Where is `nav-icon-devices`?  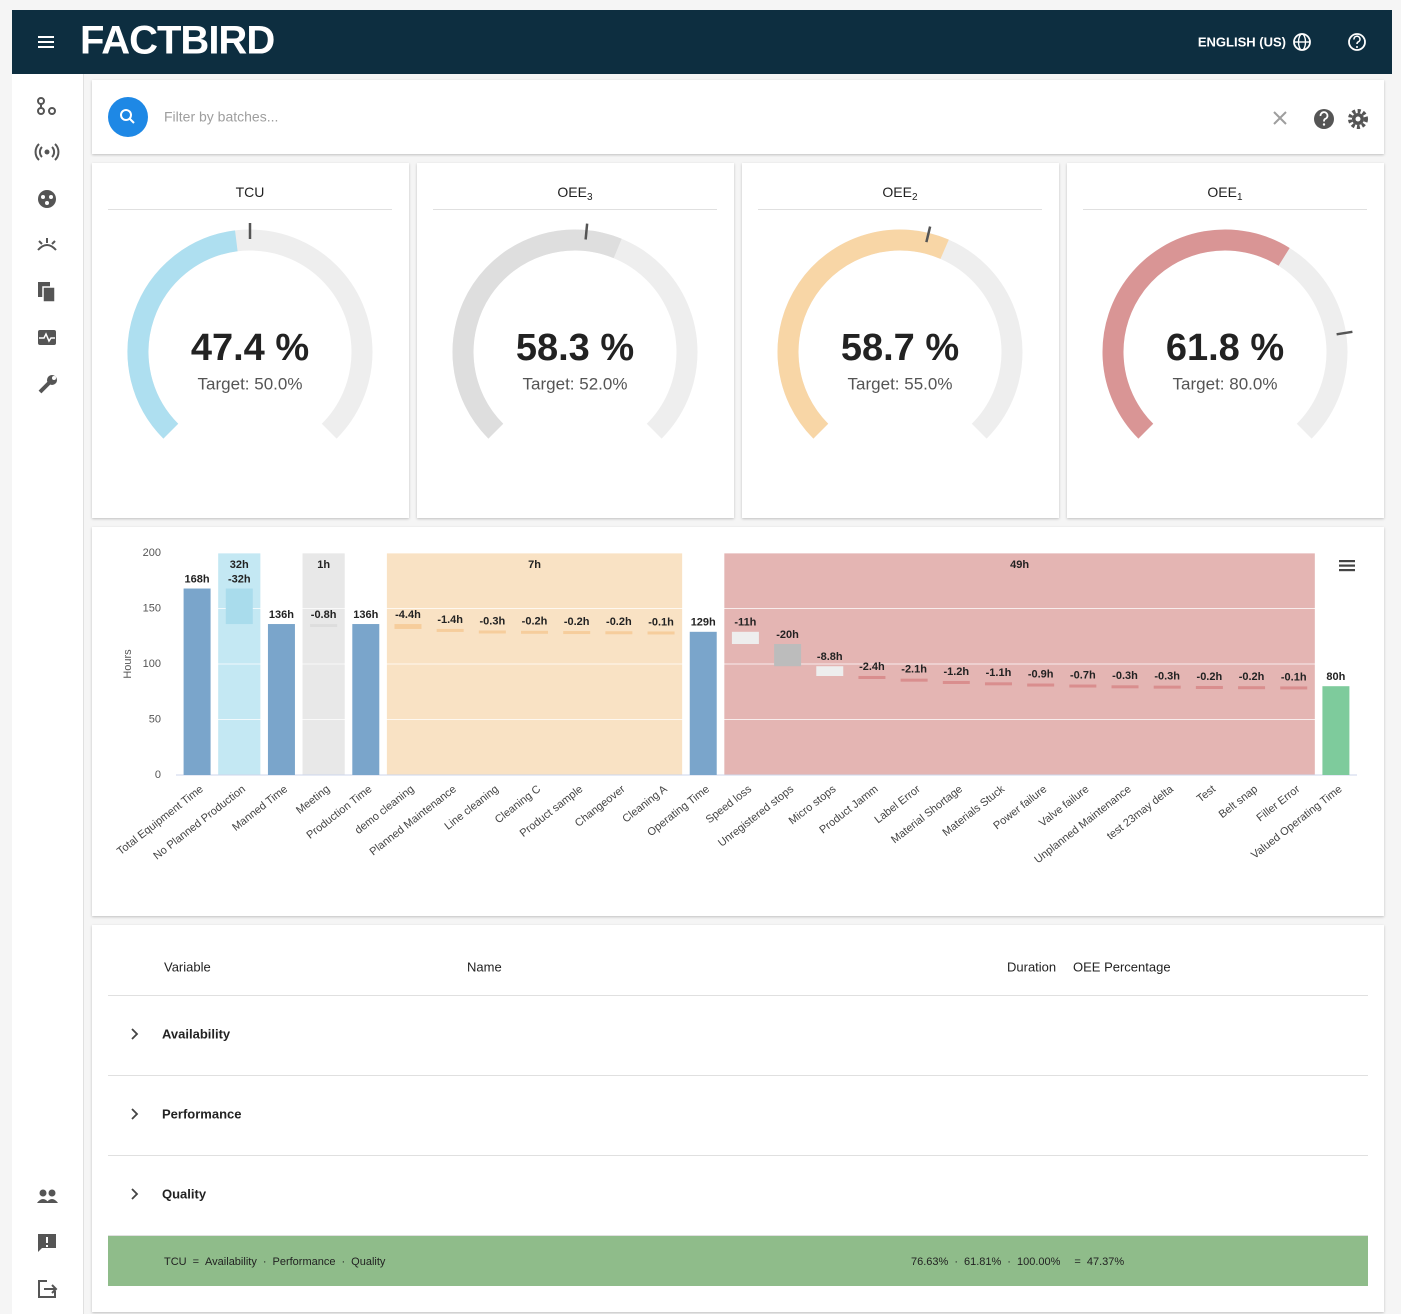 nav-icon-devices is located at coordinates (47, 199).